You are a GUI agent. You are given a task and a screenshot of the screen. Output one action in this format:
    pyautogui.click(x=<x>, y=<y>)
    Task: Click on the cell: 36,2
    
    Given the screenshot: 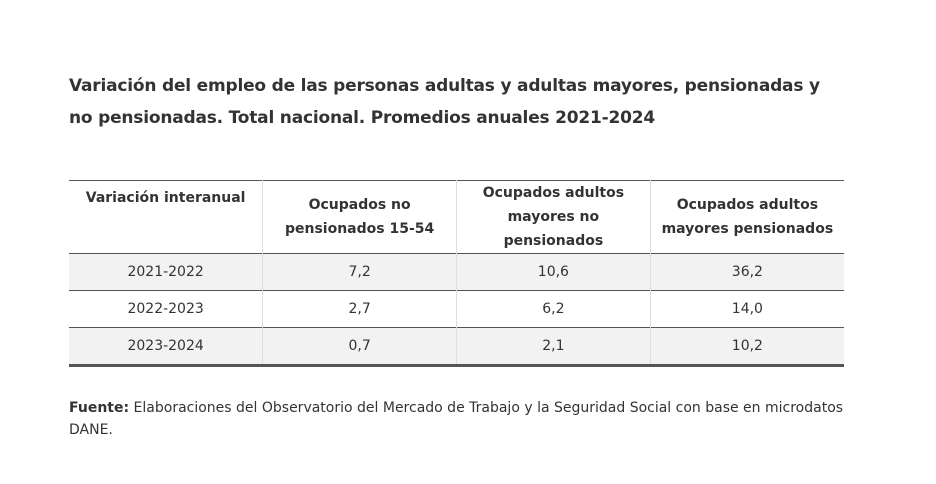 What is the action you would take?
    pyautogui.click(x=746, y=272)
    